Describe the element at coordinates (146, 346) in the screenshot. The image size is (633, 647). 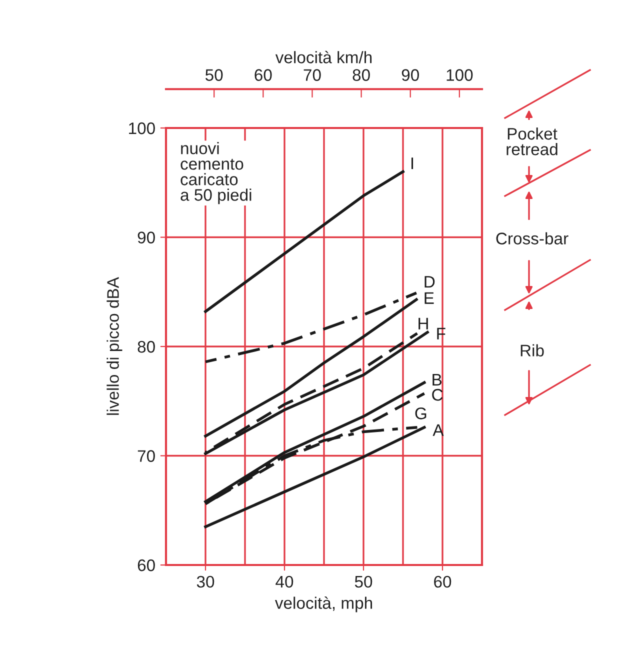
I see `y-tick-label: 80` at that location.